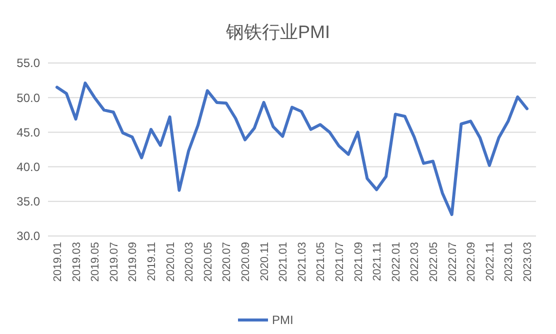  Describe the element at coordinates (152, 261) in the screenshot. I see `x-tick-label: 2019.11` at that location.